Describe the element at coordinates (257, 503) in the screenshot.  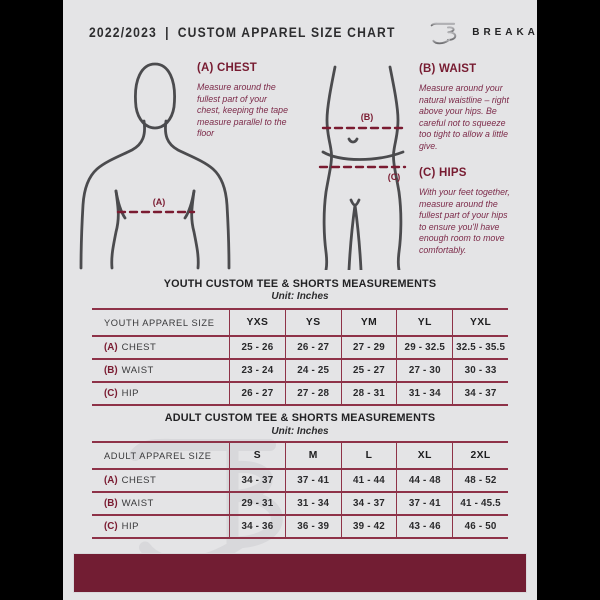
I see `cell-value: 29 - 31` at that location.